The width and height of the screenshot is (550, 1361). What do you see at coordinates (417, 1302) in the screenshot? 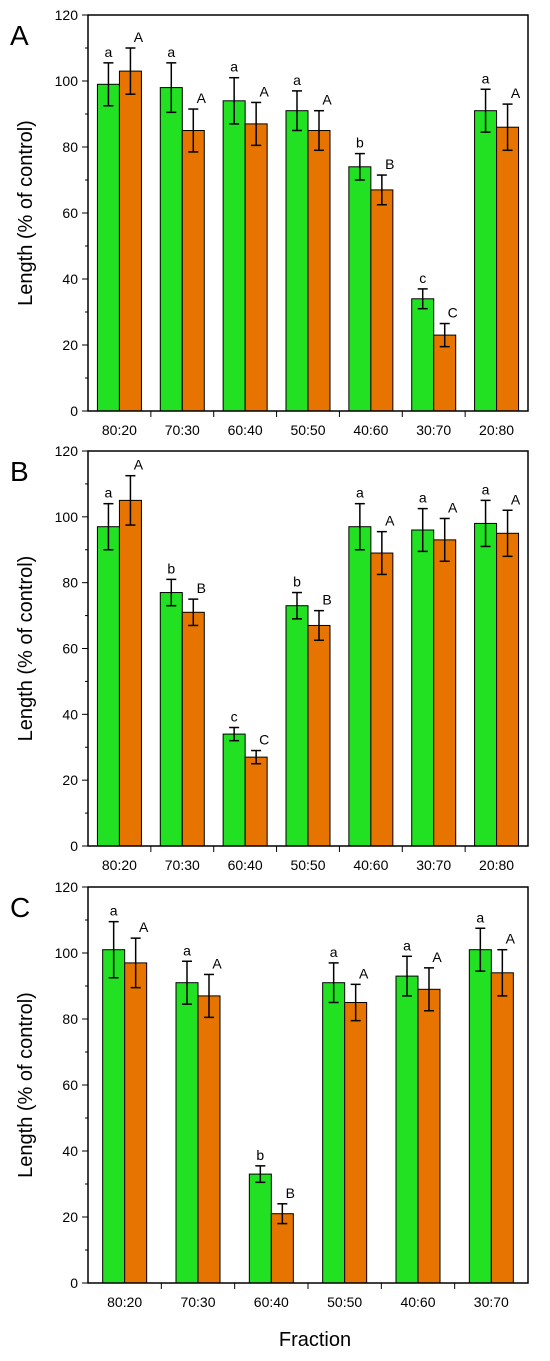
I see `x-tick-label: 40:60` at bounding box center [417, 1302].